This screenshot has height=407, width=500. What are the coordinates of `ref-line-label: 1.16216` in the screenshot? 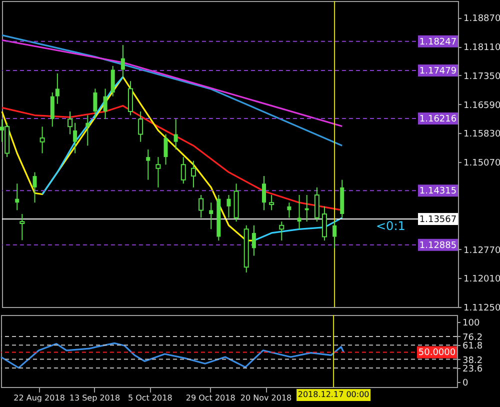 It's located at (438, 119).